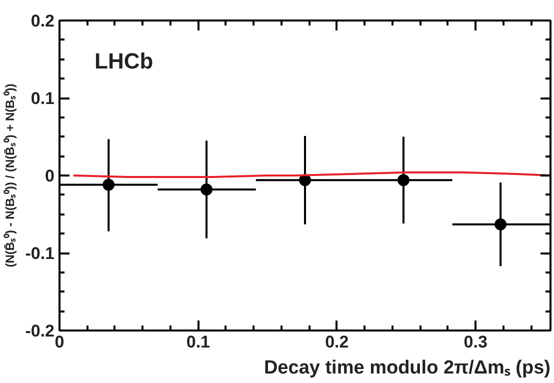  Describe the element at coordinates (50, 176) in the screenshot. I see `y-tick-label: 0` at that location.